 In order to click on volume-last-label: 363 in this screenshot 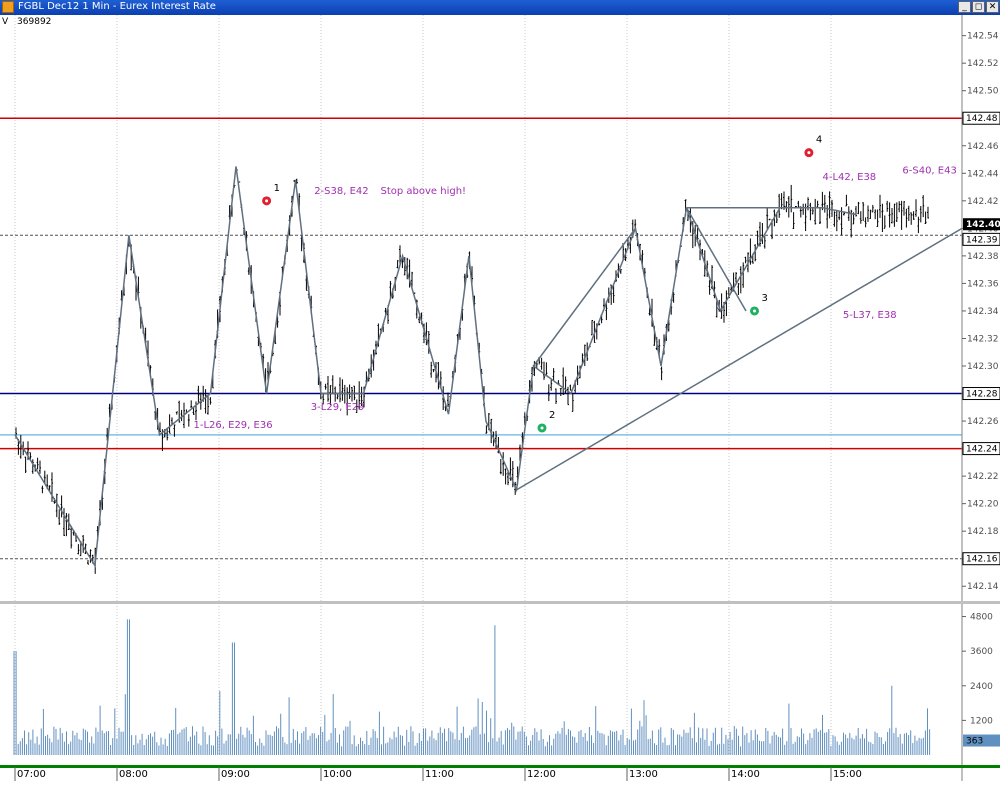, I will do `click(974, 742)`.